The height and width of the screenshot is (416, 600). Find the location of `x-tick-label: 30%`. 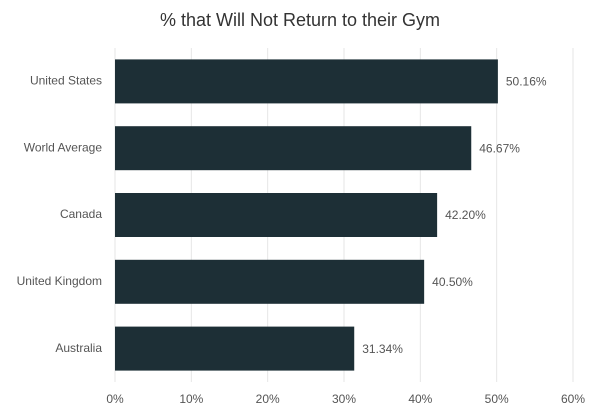

x-tick-label: 30% is located at coordinates (344, 399).